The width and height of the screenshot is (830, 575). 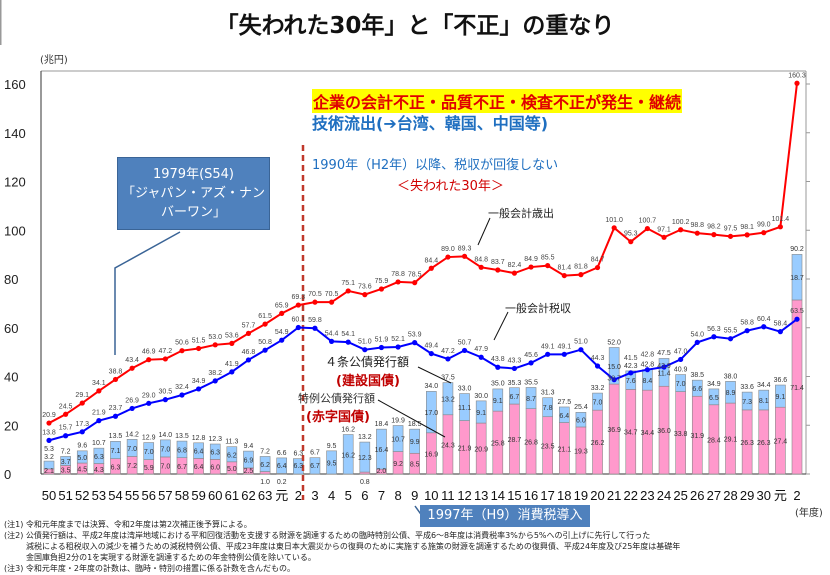 What do you see at coordinates (398, 339) in the screenshot?
I see `tax-value-label: 52.1` at bounding box center [398, 339].